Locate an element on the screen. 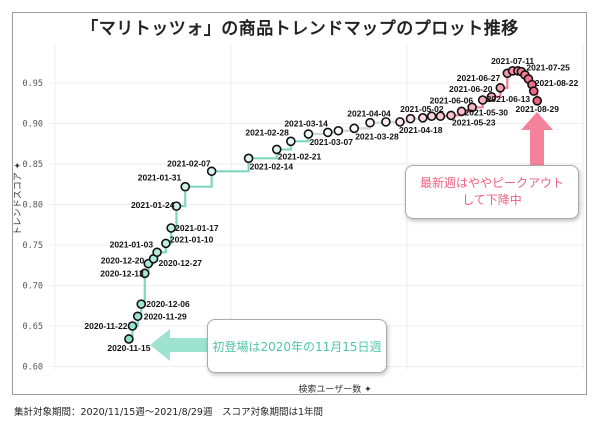  y-tick-label: 0.60 is located at coordinates (33, 368).